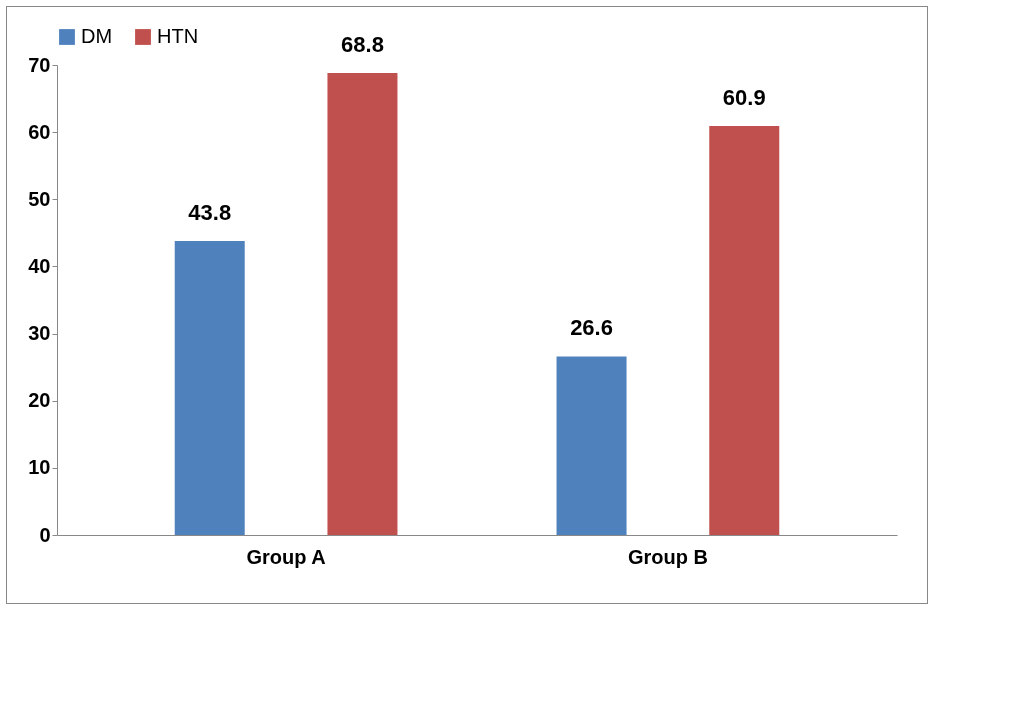 The height and width of the screenshot is (724, 1012). I want to click on legend-label: DM, so click(97, 36).